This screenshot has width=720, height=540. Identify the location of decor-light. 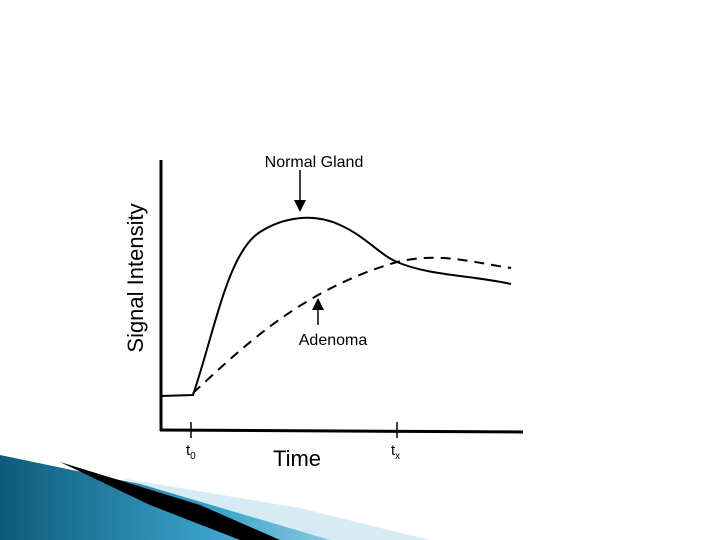
(275, 509).